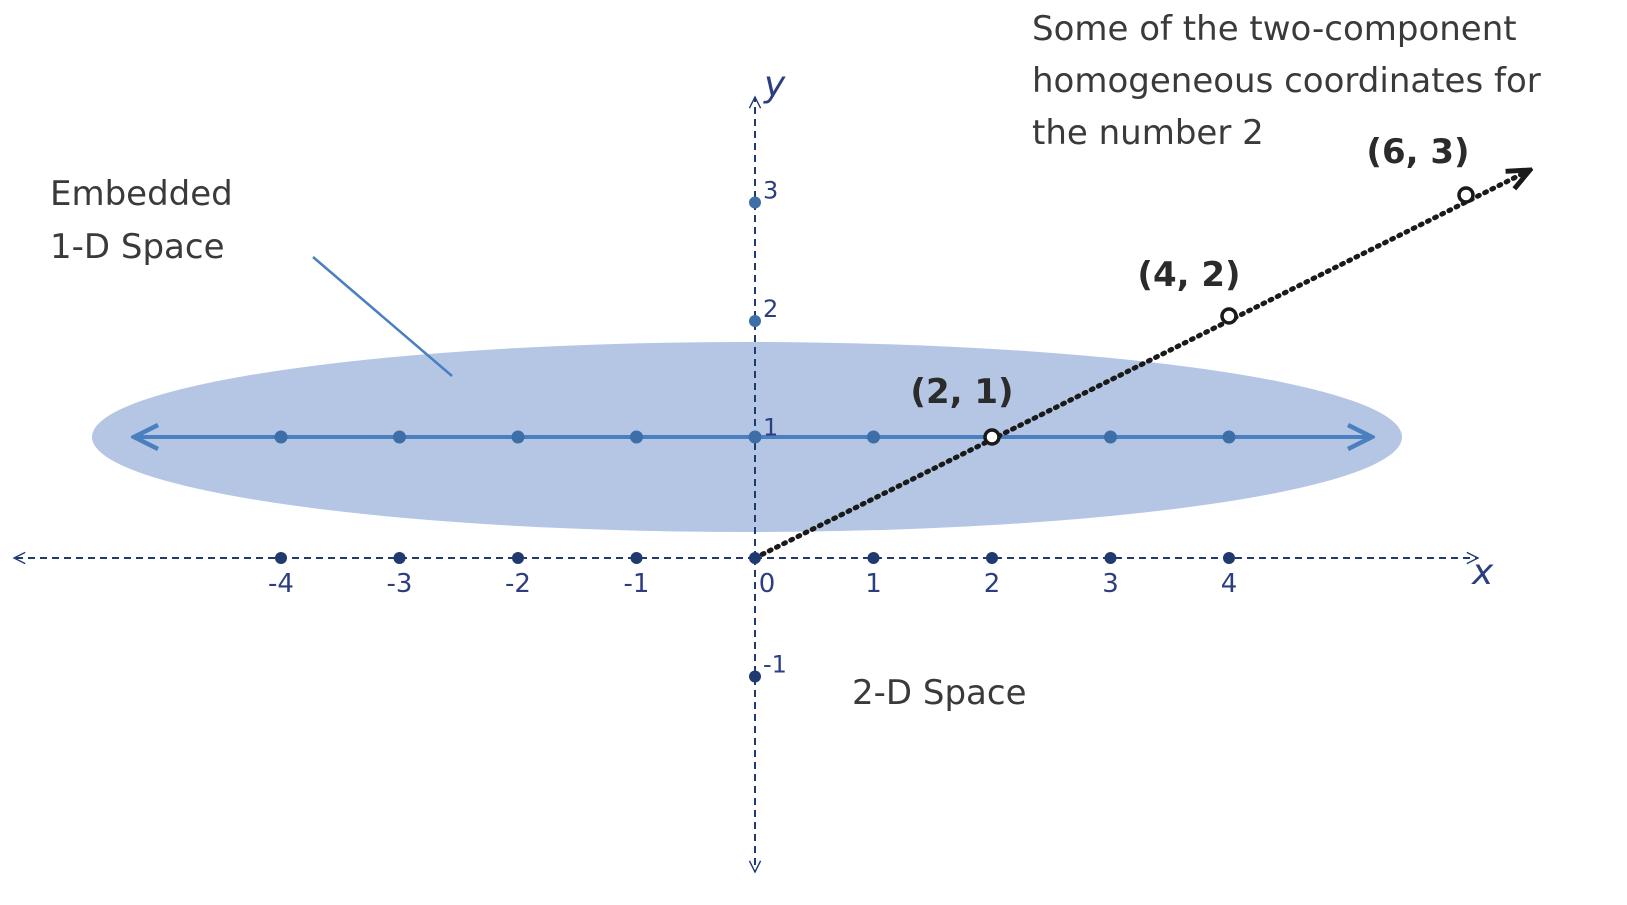 This screenshot has height=905, width=1627. I want to click on y-tick-label: 3, so click(770, 191).